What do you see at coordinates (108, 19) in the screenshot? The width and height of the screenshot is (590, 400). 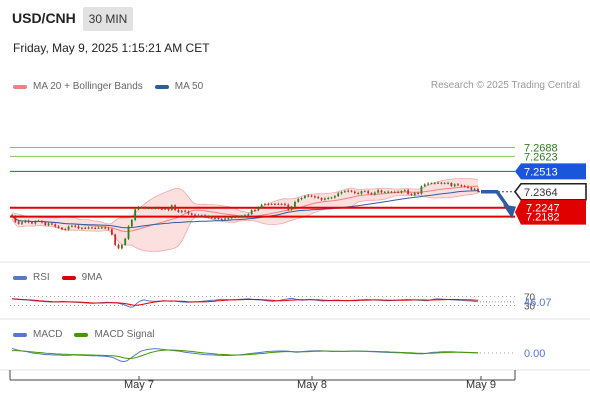 I see `interval-button: 30 MIN` at bounding box center [108, 19].